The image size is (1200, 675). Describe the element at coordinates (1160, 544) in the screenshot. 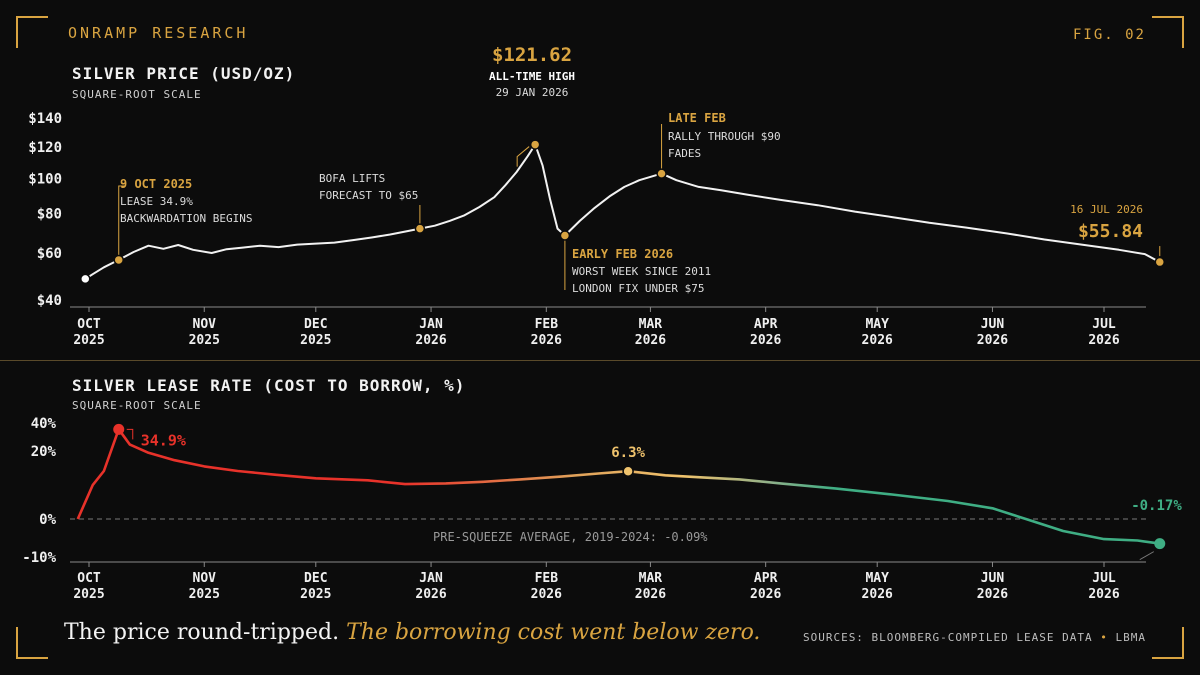

I see `lease-end-marker` at that location.